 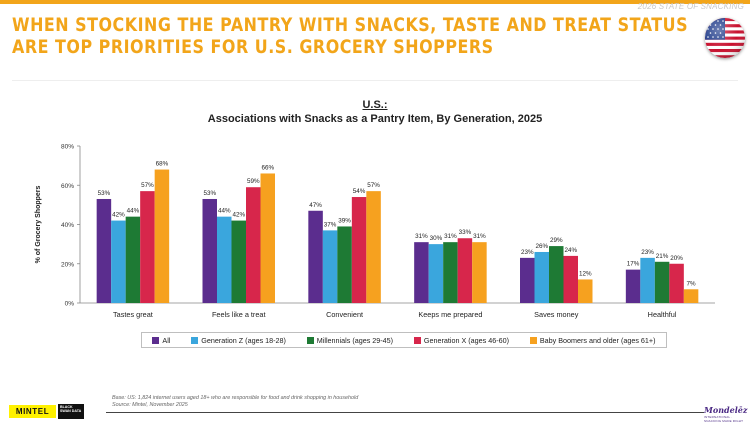 I want to click on x-tick-label: Convenient, so click(x=344, y=314).